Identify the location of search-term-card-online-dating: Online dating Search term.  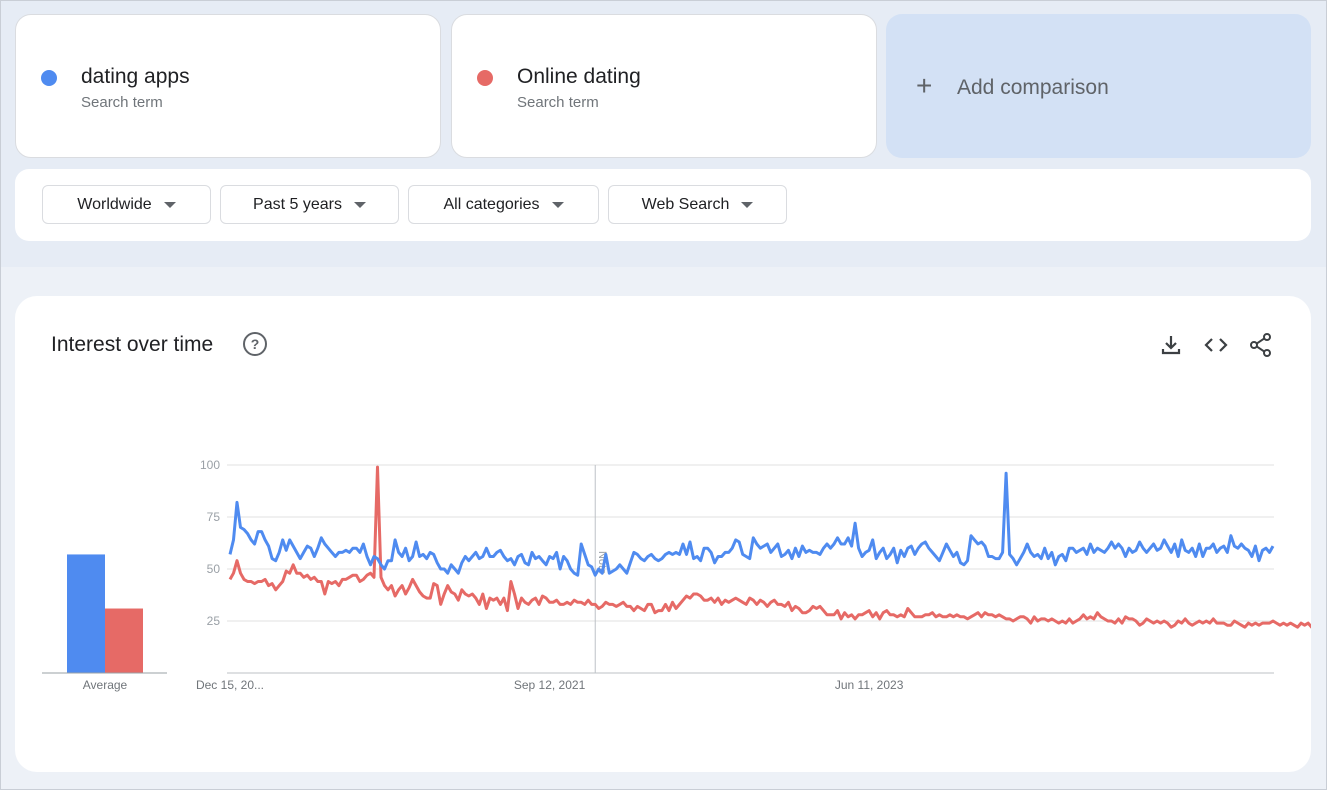
(664, 86).